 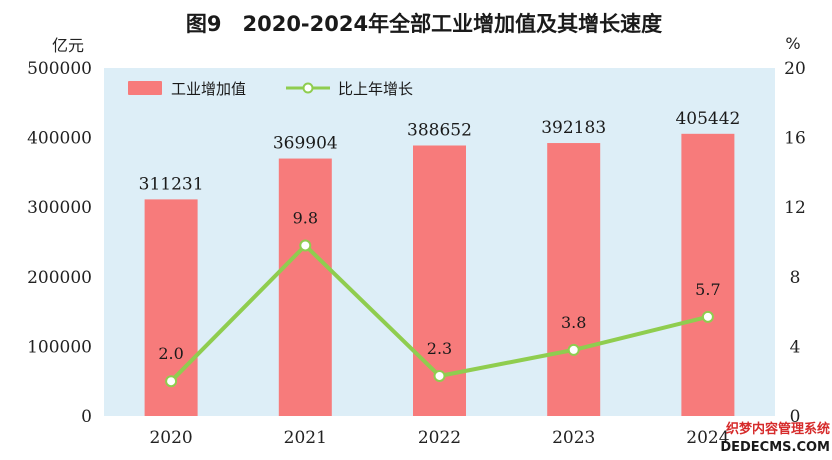 What do you see at coordinates (59, 243) in the screenshot?
I see `y-axis: 0 100000 200000 300000 400000 500000` at bounding box center [59, 243].